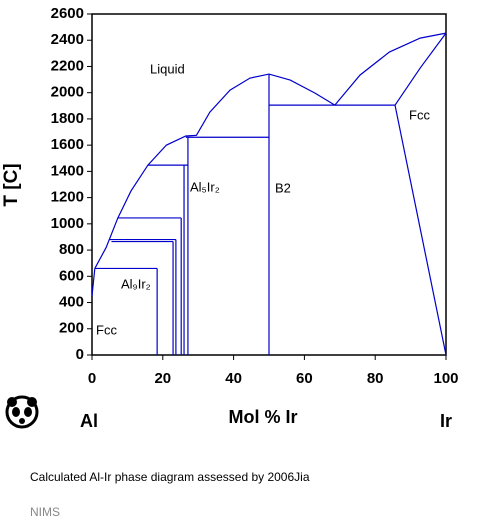 The width and height of the screenshot is (481, 527). I want to click on x-tick-label: 80, so click(375, 378).